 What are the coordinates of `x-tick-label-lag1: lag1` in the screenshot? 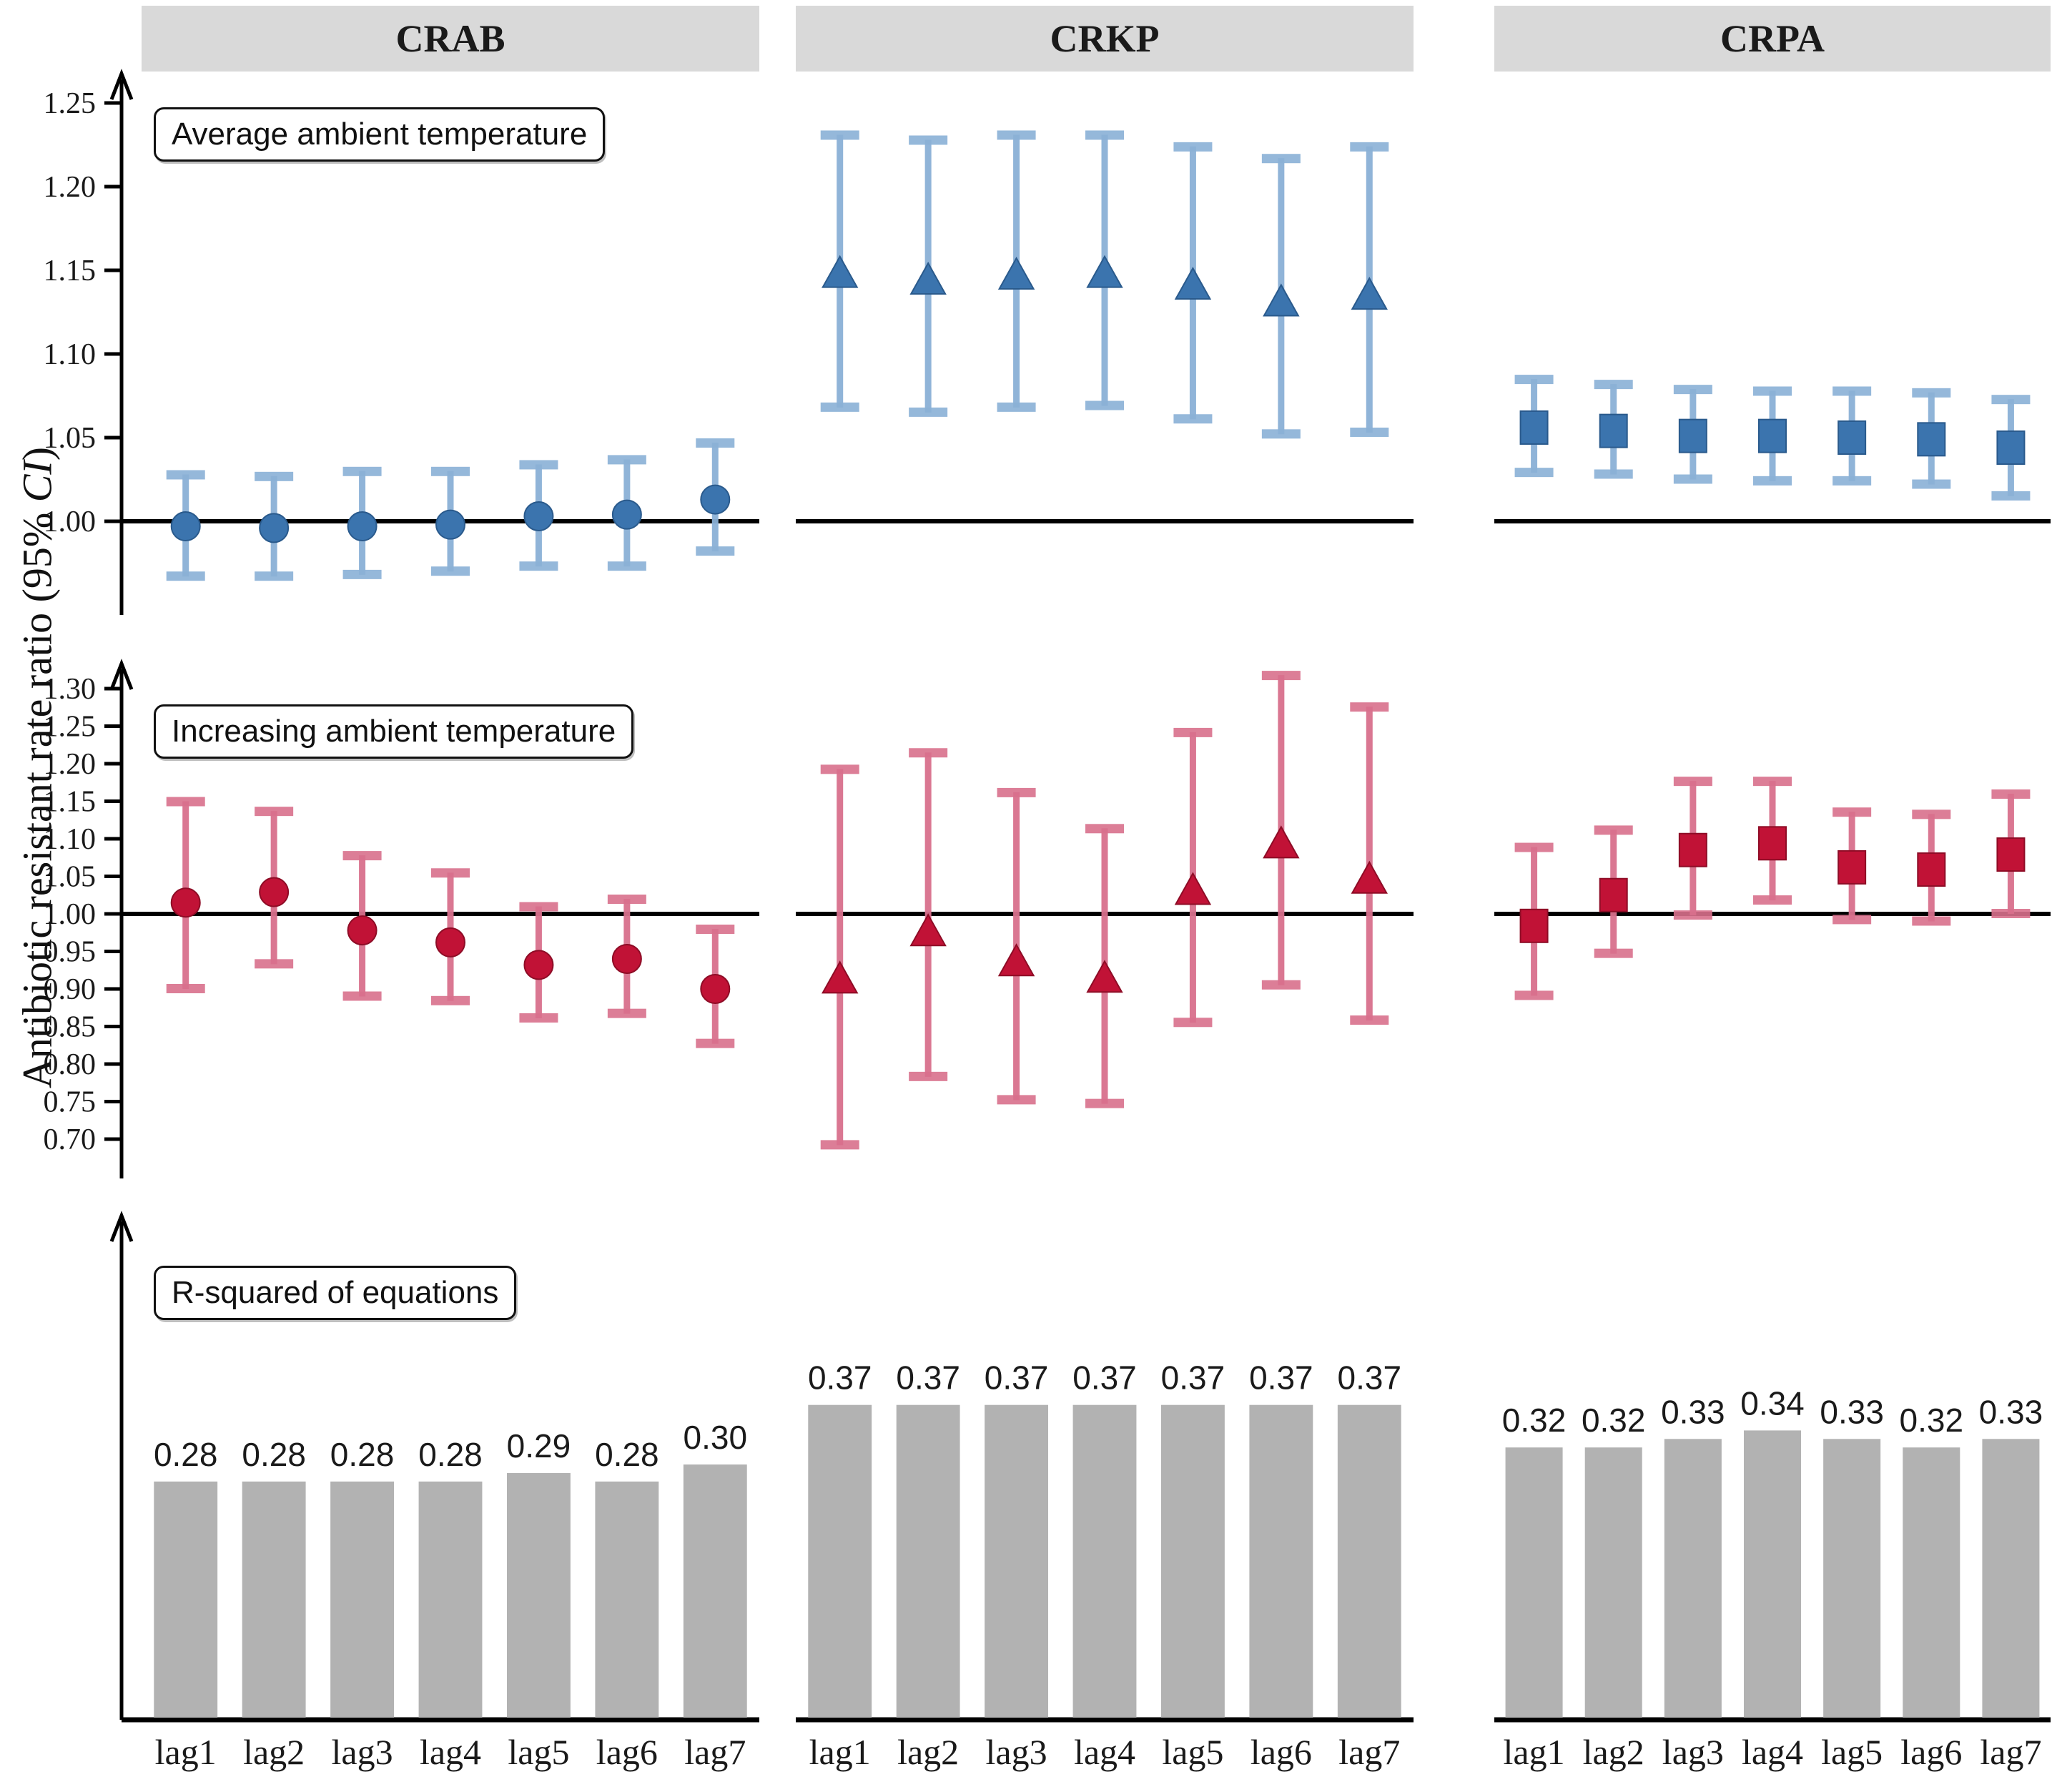 It's located at (1535, 1752).